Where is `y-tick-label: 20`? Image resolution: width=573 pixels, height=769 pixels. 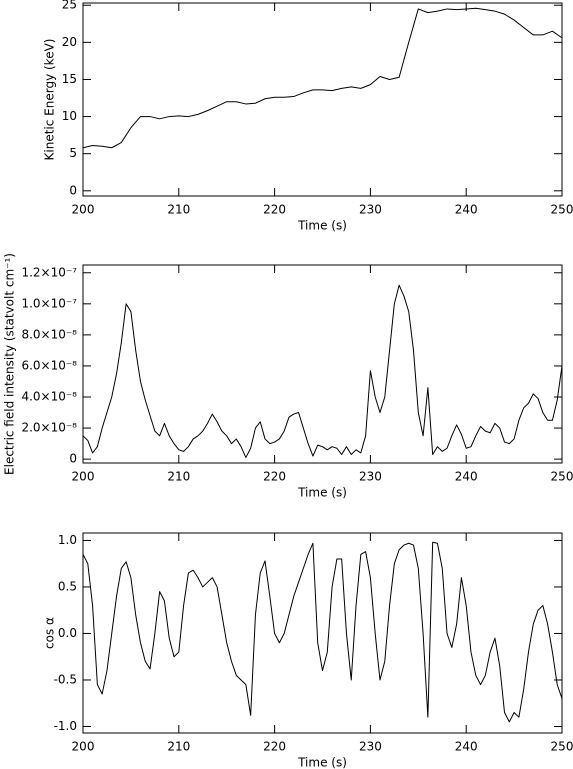 y-tick-label: 20 is located at coordinates (69, 42).